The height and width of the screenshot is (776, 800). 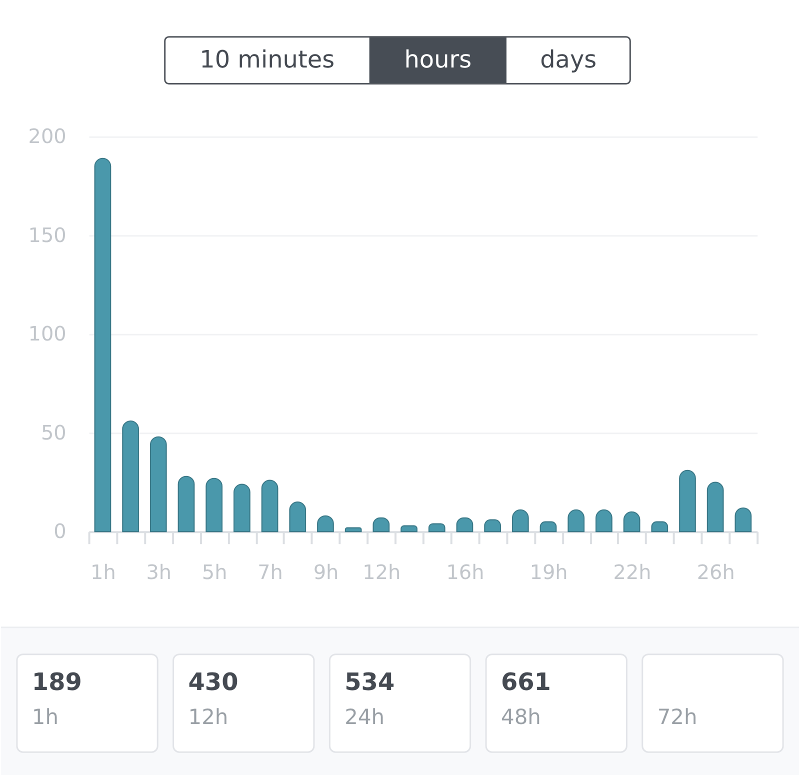 I want to click on x-tick-label: 26h, so click(x=715, y=572).